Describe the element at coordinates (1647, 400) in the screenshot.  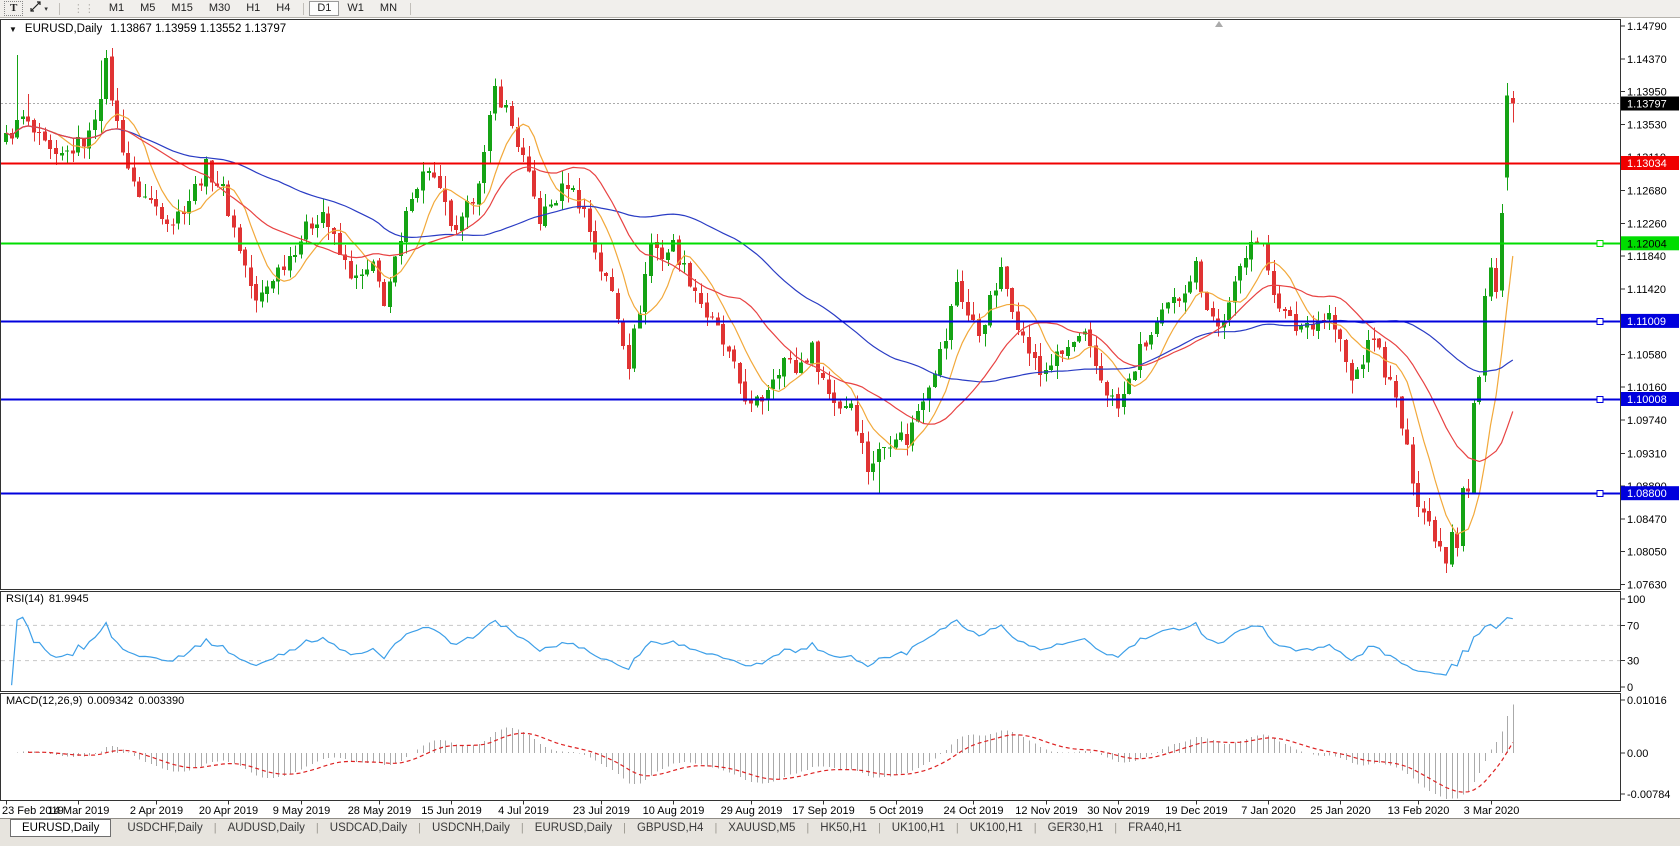
I see `hline-price-label: 1.10008` at that location.